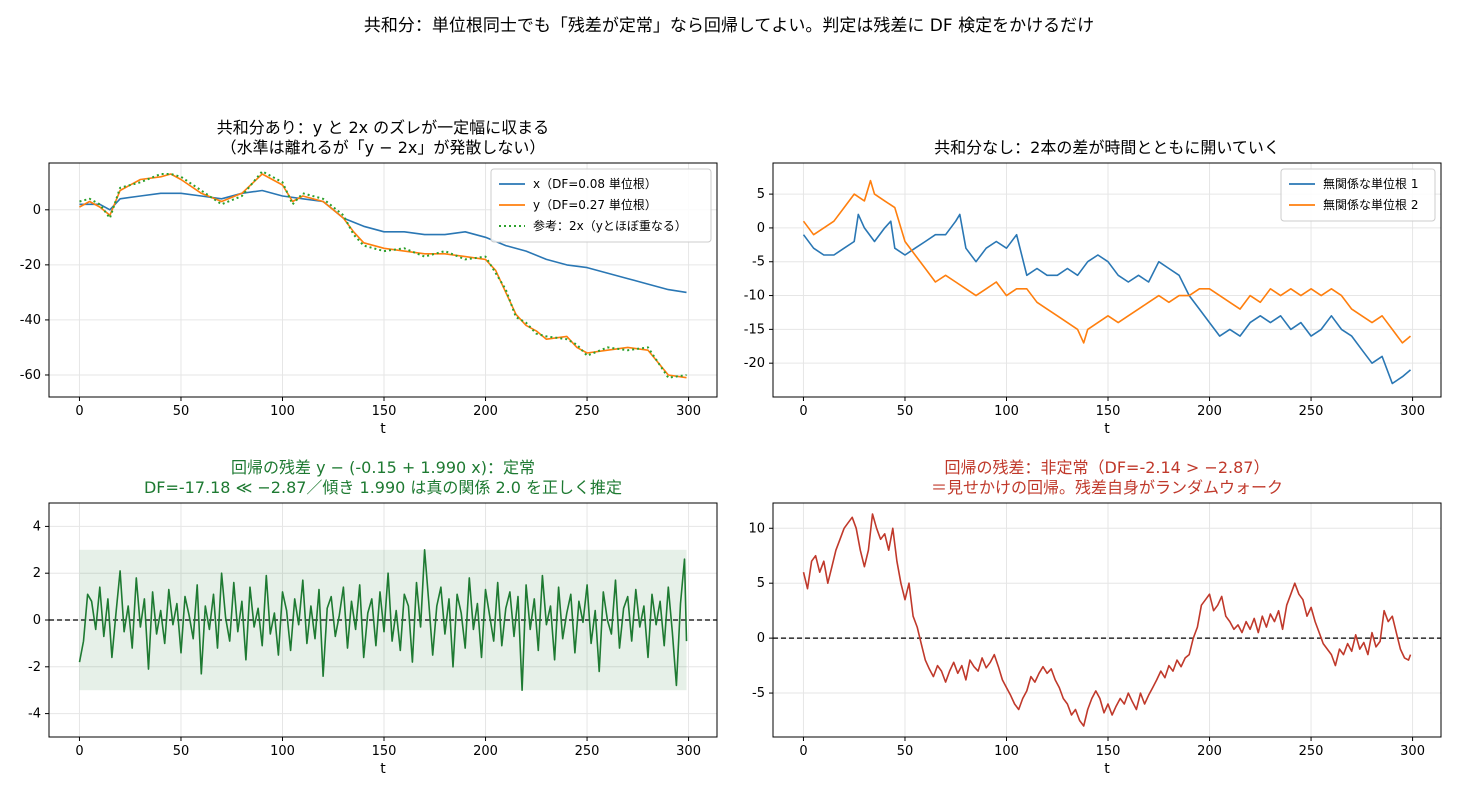 Image resolution: width=1458 pixels, height=799 pixels. I want to click on chart-title: （水準は離れるが「y − 2x」が発散しない）, so click(383, 147).